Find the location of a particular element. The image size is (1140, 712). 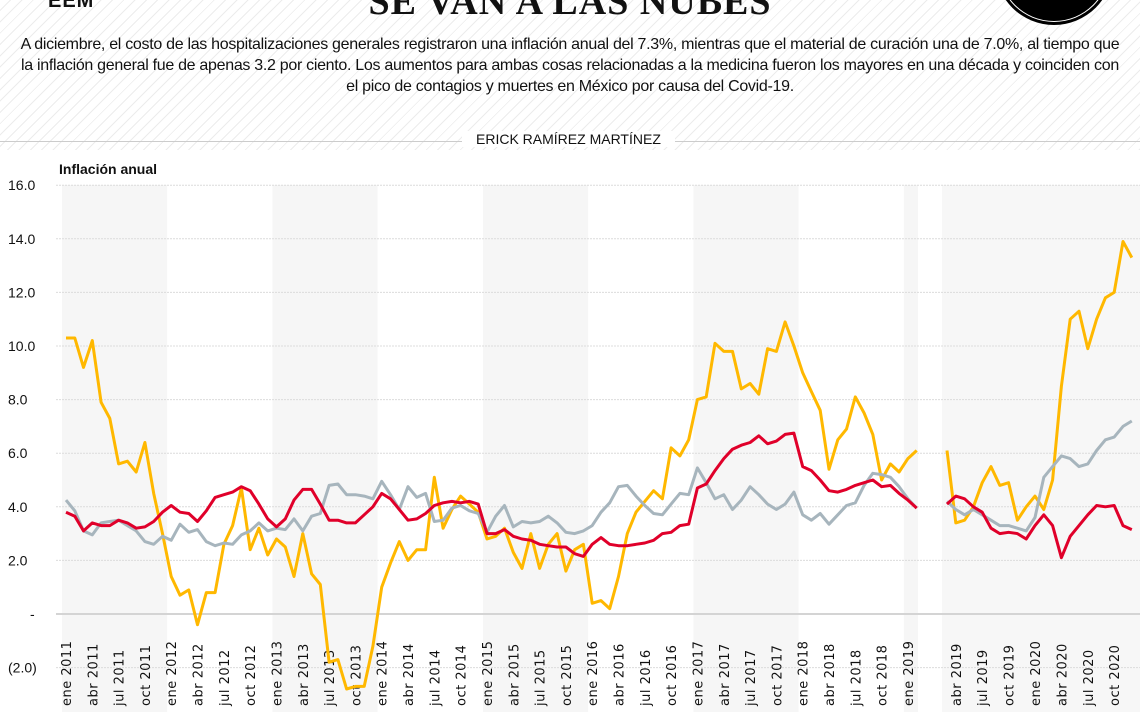

x-tick-label: oct 2012 is located at coordinates (251, 675).